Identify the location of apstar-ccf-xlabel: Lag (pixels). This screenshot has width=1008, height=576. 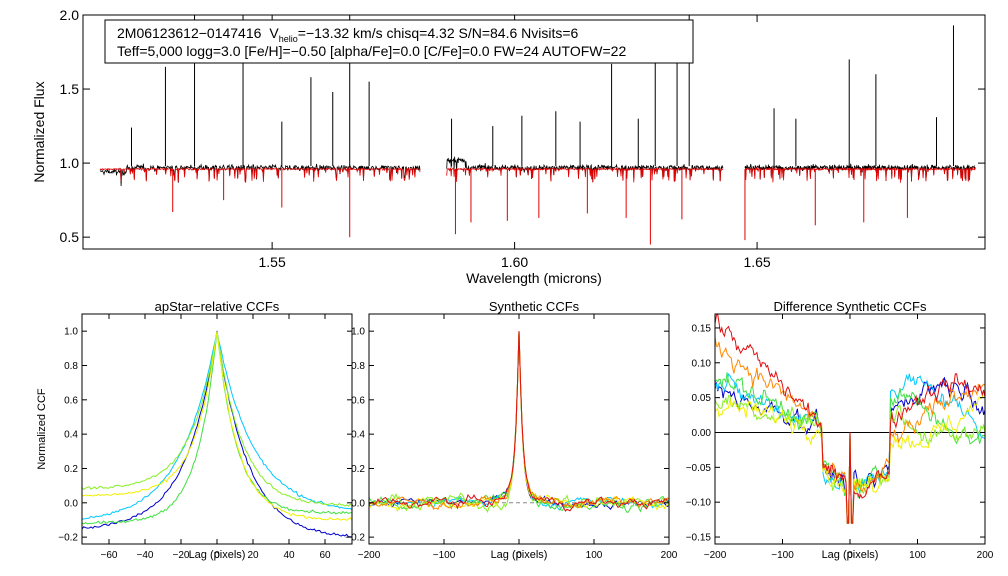
(217, 555).